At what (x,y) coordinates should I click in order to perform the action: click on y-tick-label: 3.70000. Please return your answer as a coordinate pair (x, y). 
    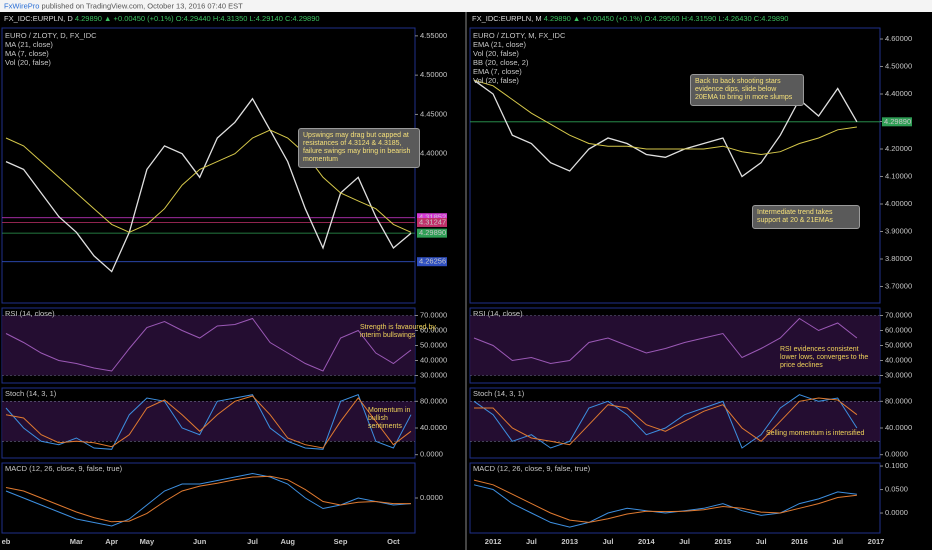
    Looking at the image, I should click on (898, 285).